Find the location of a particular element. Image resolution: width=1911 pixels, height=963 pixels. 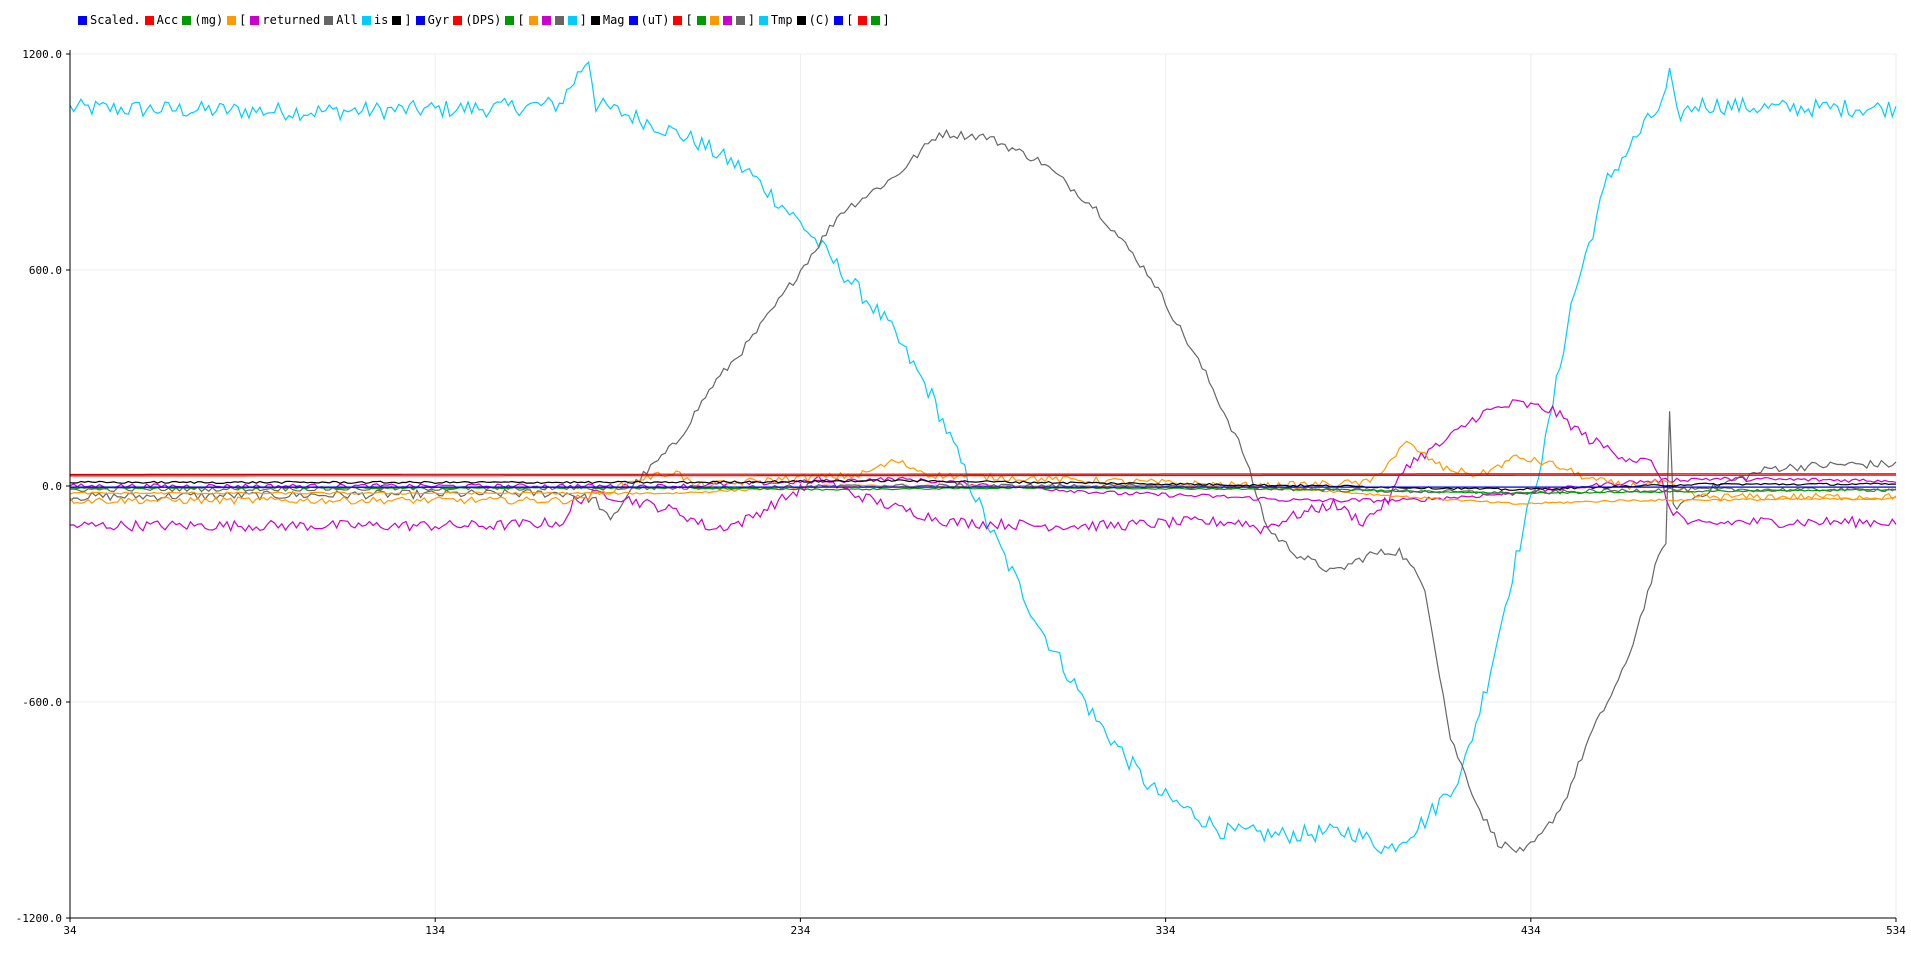

legend-label: (DPS) is located at coordinates (483, 20).